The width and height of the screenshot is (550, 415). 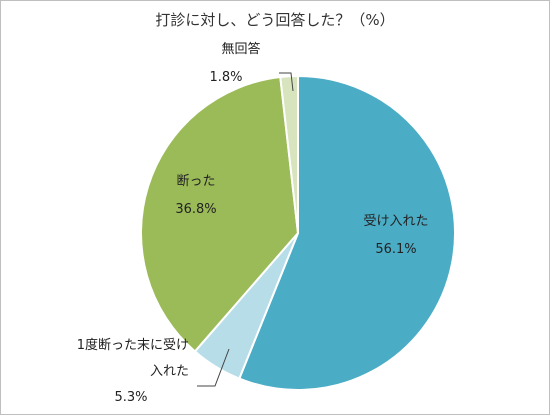 I want to click on slice-label: 受け入れた, so click(x=396, y=221).